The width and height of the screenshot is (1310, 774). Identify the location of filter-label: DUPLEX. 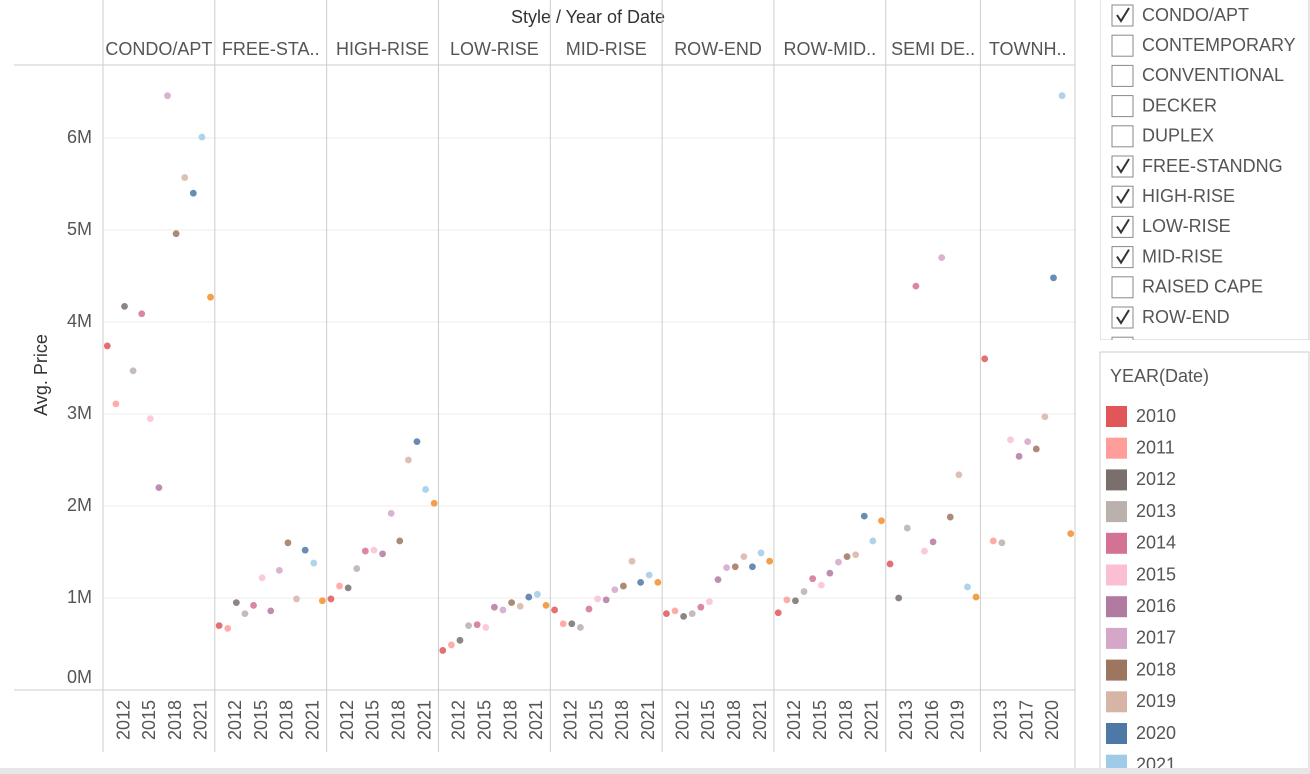
(1178, 136).